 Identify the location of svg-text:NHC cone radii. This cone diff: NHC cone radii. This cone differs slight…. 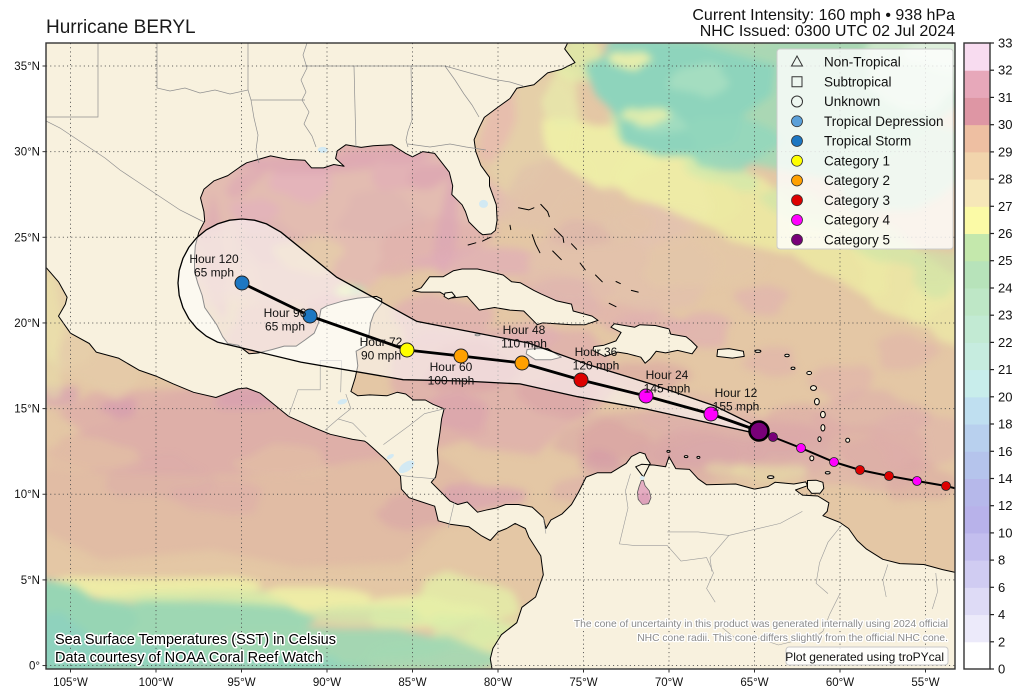
(792, 638).